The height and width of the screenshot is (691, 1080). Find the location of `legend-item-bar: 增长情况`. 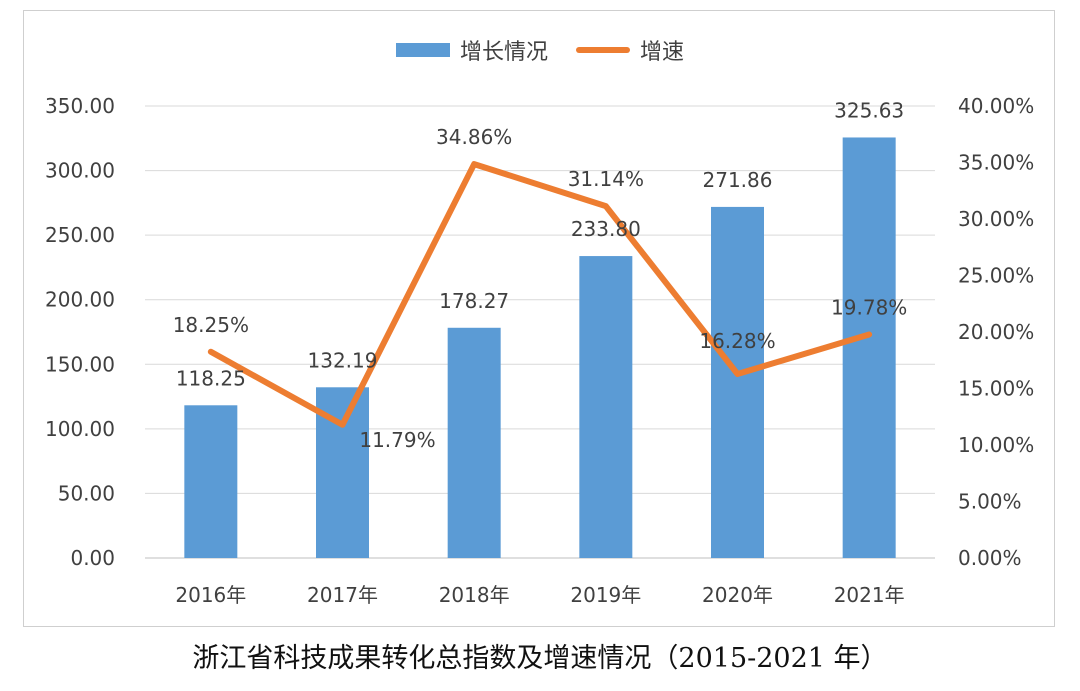

legend-item-bar: 增长情况 is located at coordinates (471, 50).